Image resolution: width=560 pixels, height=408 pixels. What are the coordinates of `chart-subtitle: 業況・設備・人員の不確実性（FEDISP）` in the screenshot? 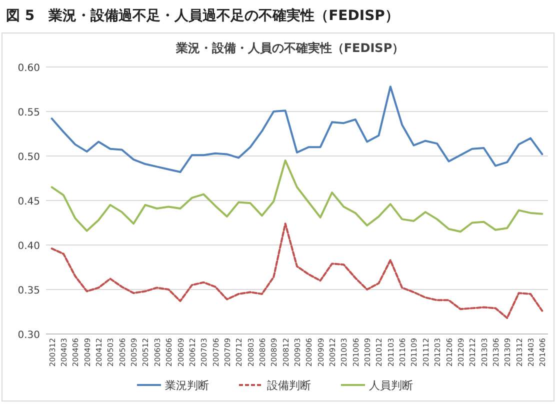 It's located at (289, 48).